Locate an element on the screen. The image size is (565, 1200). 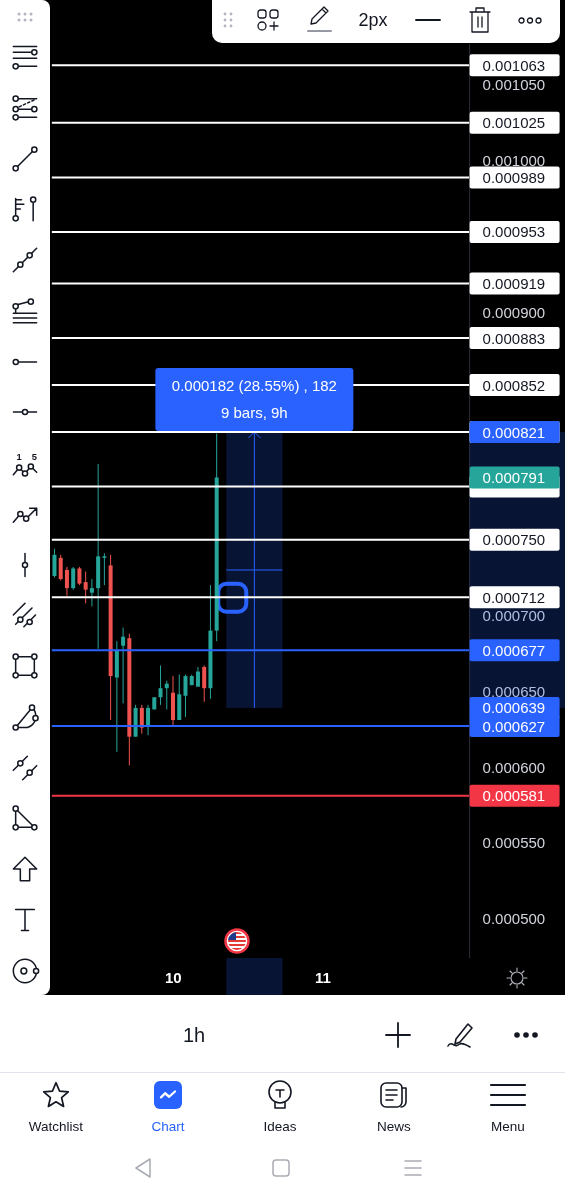
band-label: 0.000182 (28.55%) , 182 9 bars, 9h is located at coordinates (254, 399).